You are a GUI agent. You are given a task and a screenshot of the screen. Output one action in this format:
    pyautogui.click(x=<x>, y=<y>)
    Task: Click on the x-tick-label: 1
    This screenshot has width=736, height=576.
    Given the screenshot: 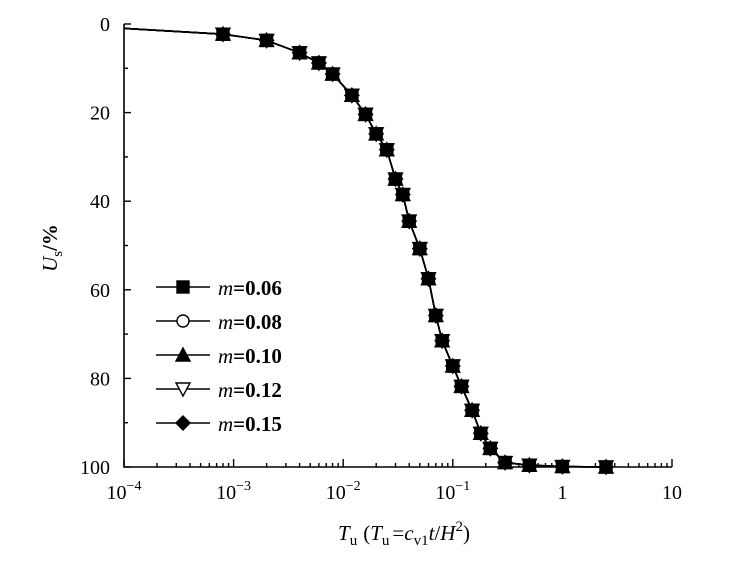 What is the action you would take?
    pyautogui.click(x=562, y=493)
    